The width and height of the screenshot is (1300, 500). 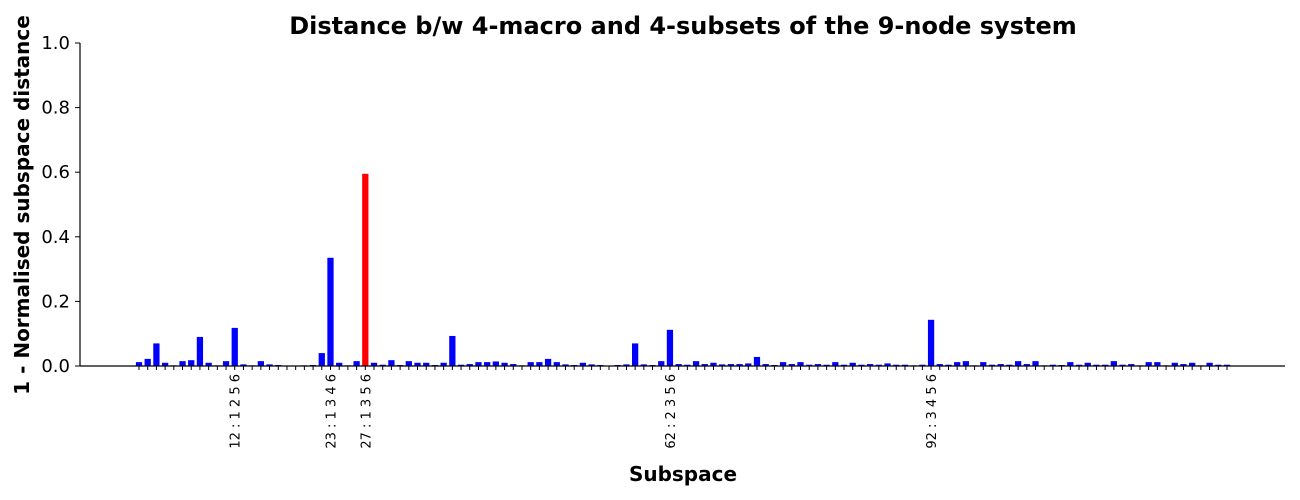 I want to click on bar-highlighted, so click(x=365, y=269).